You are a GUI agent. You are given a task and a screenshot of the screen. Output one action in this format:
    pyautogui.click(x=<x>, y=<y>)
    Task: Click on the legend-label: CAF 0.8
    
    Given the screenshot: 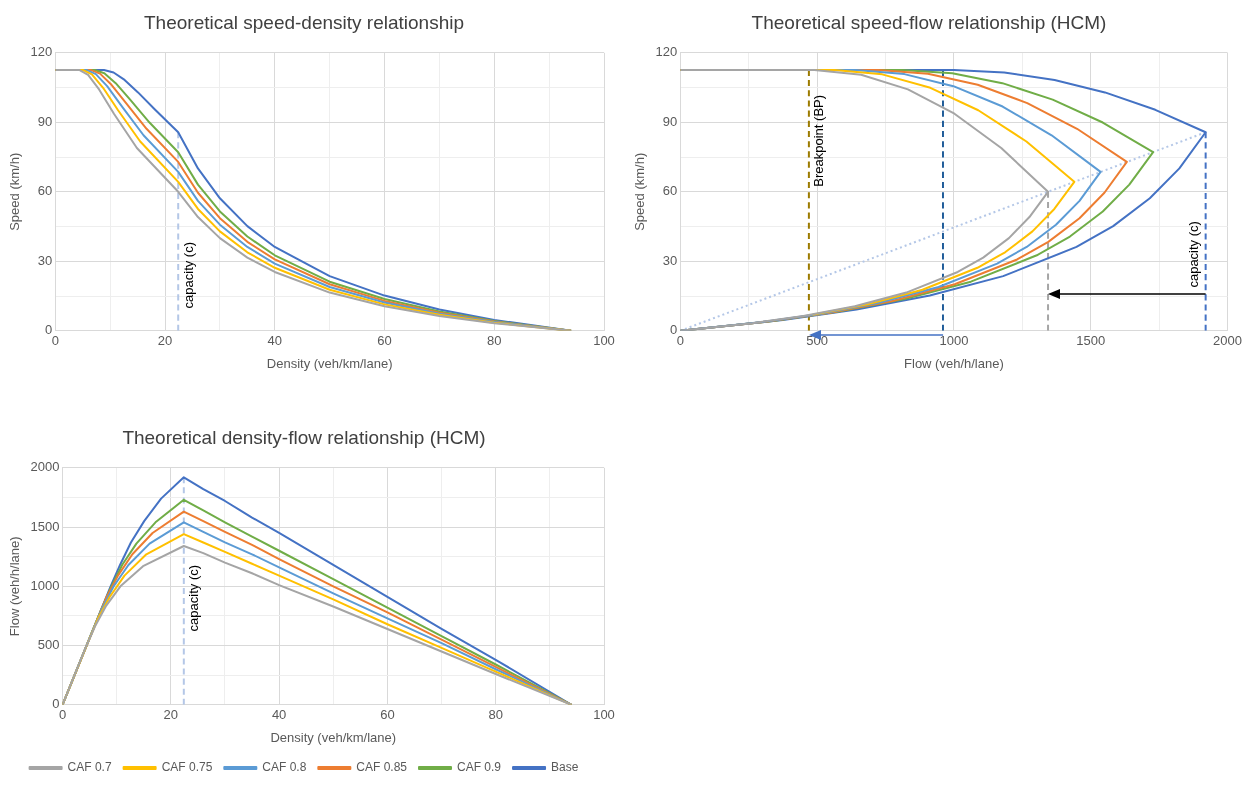 What is the action you would take?
    pyautogui.click(x=284, y=767)
    